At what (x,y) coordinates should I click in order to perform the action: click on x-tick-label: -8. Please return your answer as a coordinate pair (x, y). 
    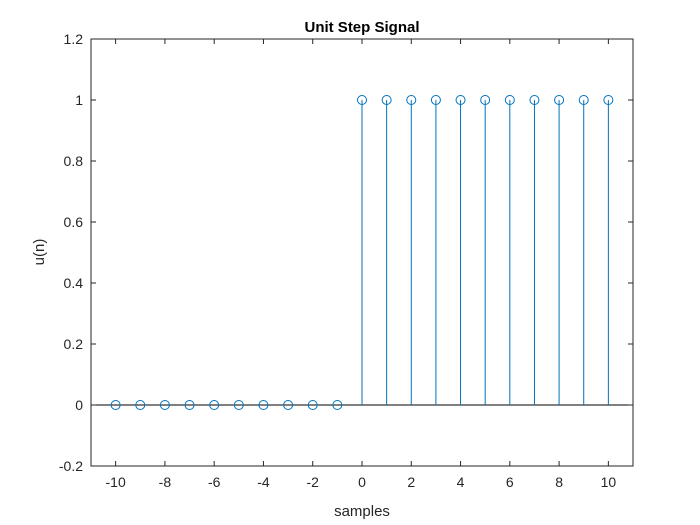
    Looking at the image, I should click on (165, 482).